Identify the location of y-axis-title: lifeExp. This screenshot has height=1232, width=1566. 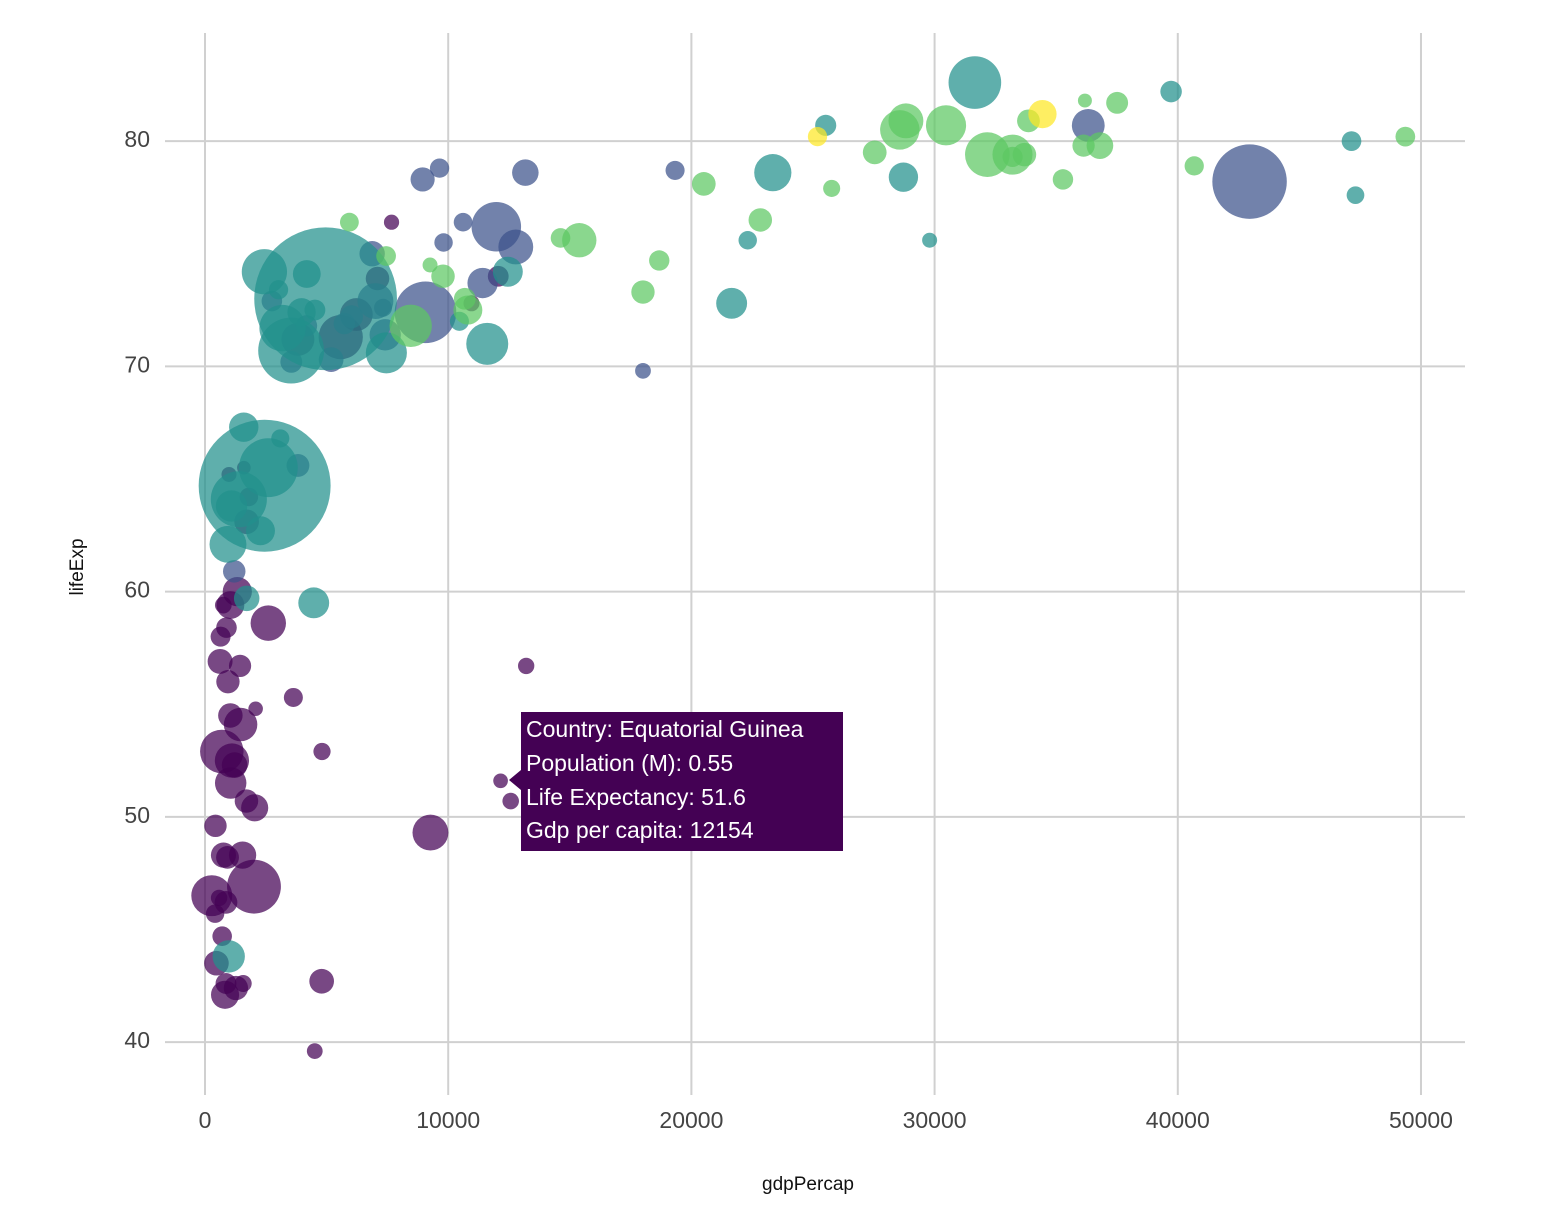
(77, 566).